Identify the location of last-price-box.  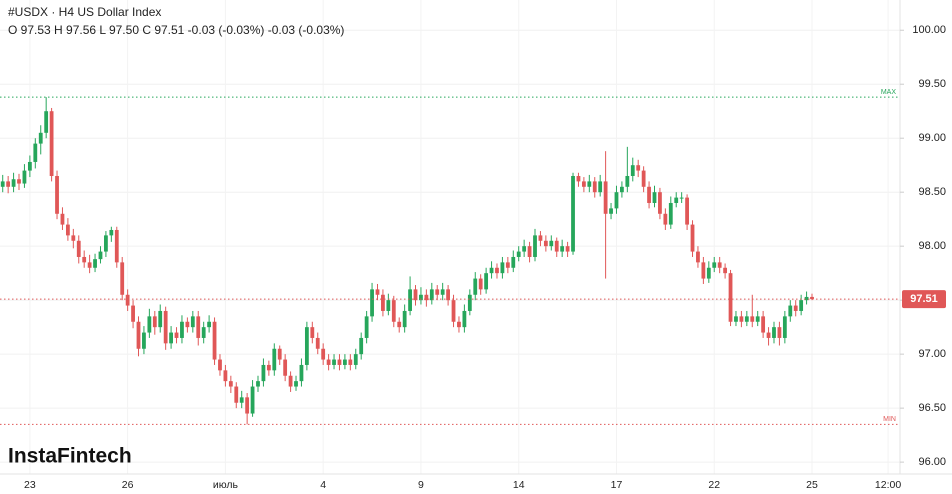
(924, 299).